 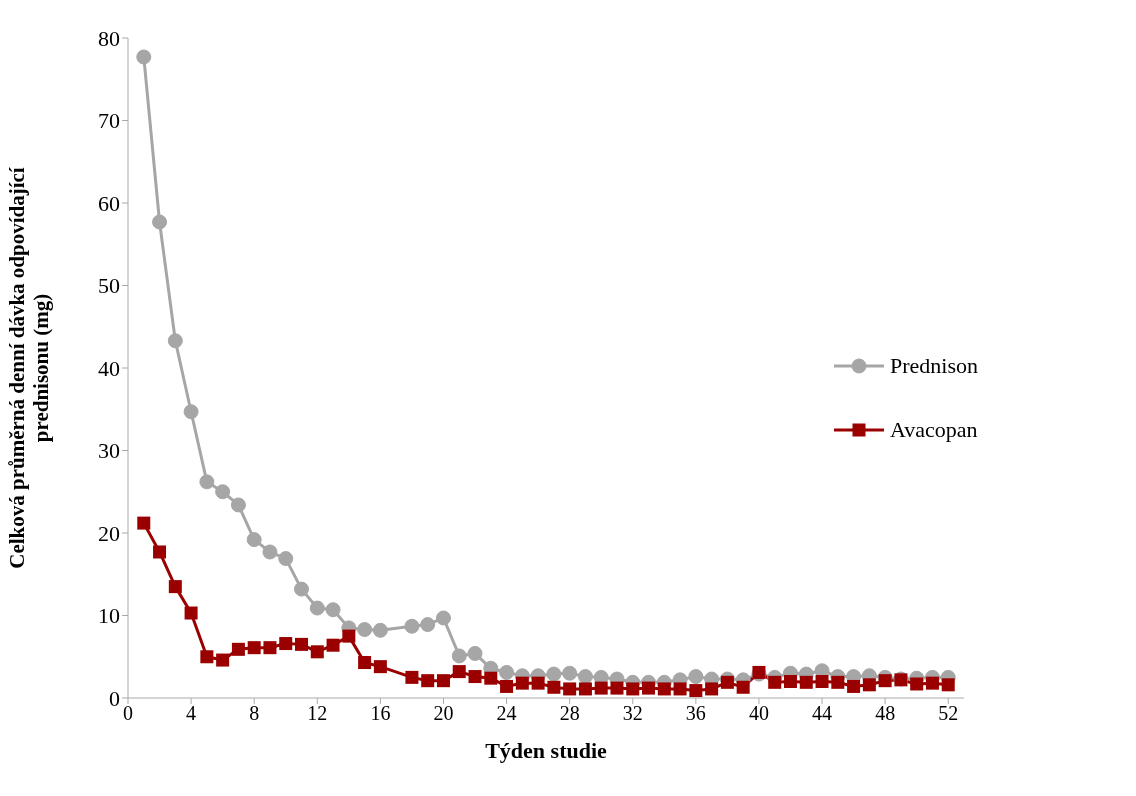 What do you see at coordinates (885, 713) in the screenshot?
I see `x-tick-label: 48` at bounding box center [885, 713].